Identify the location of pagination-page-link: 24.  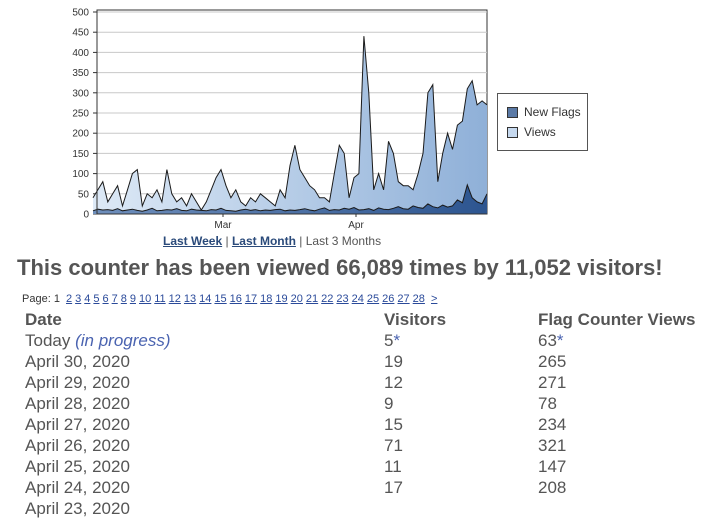
(357, 299).